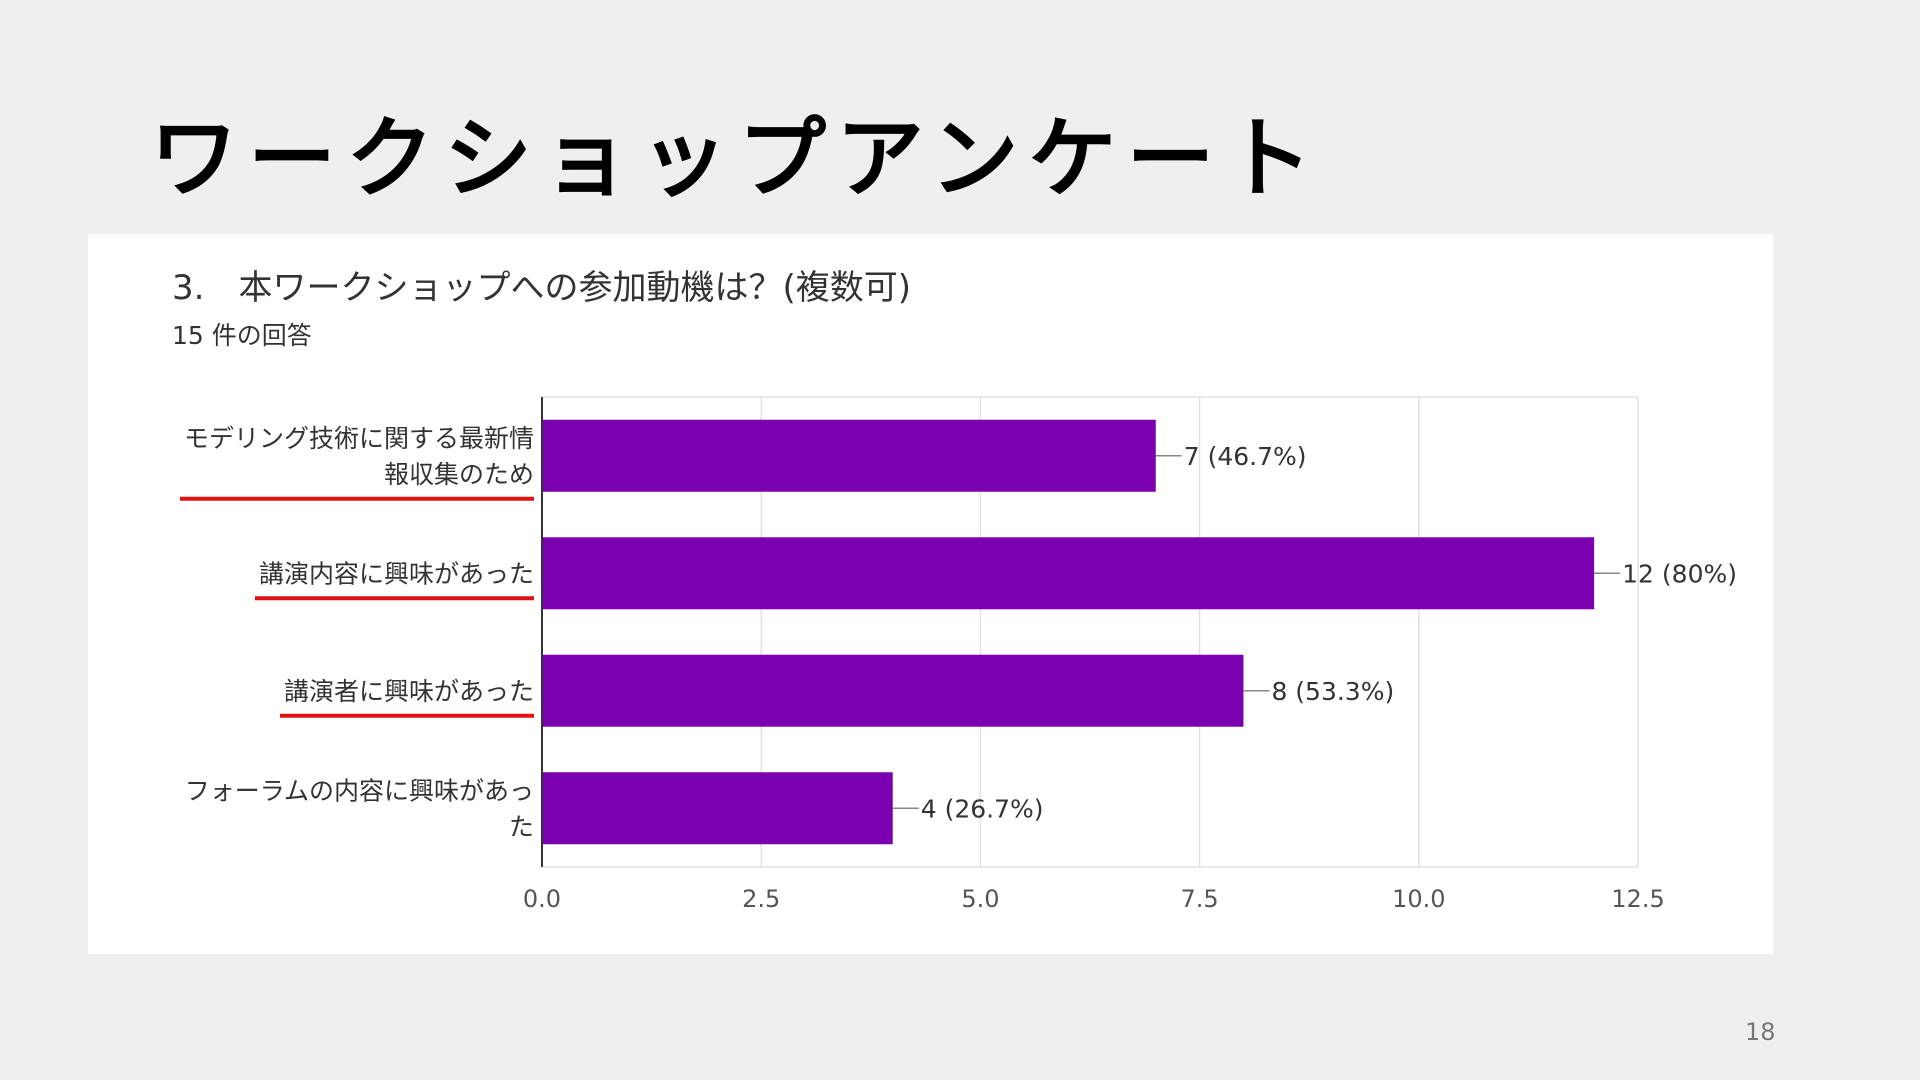 The height and width of the screenshot is (1080, 1920). Describe the element at coordinates (459, 474) in the screenshot. I see `category-label: 報収集のため` at that location.